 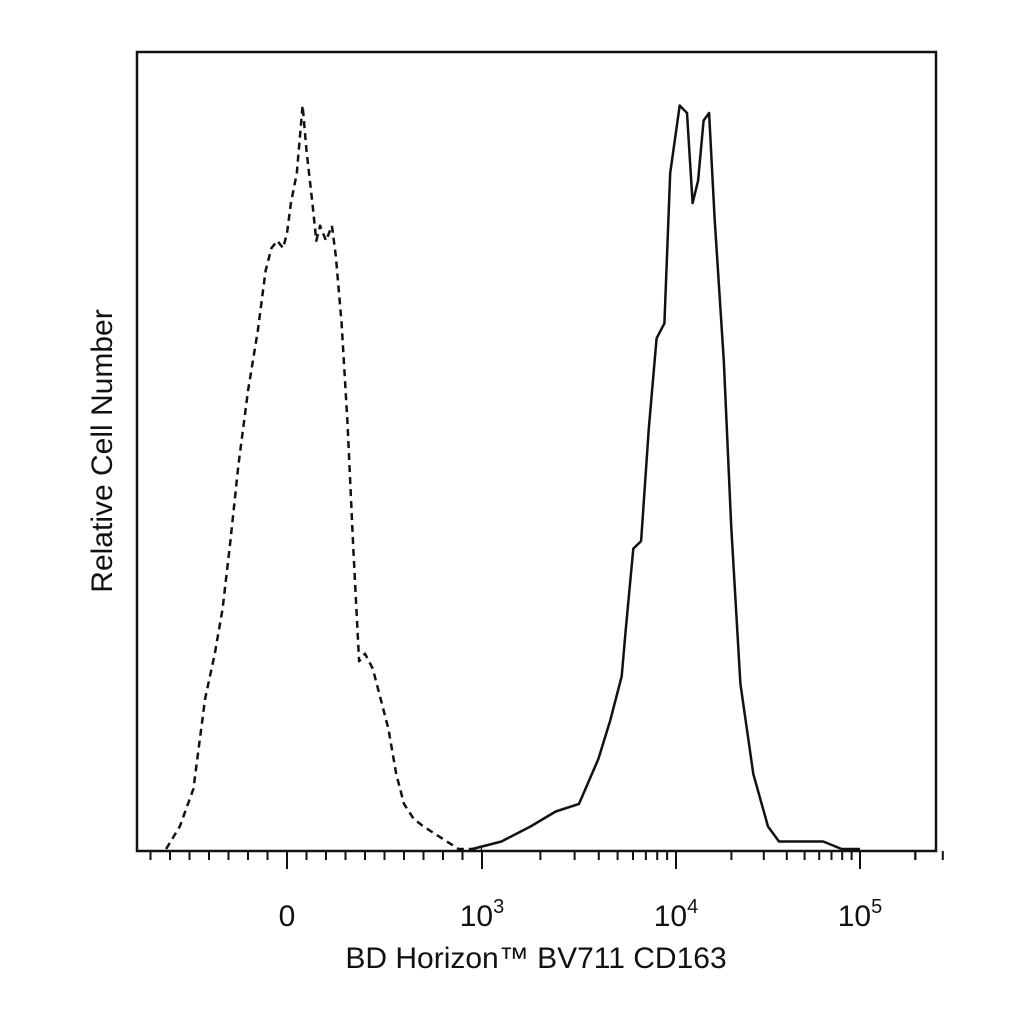 What do you see at coordinates (287, 916) in the screenshot?
I see `x-tick-label: 0` at bounding box center [287, 916].